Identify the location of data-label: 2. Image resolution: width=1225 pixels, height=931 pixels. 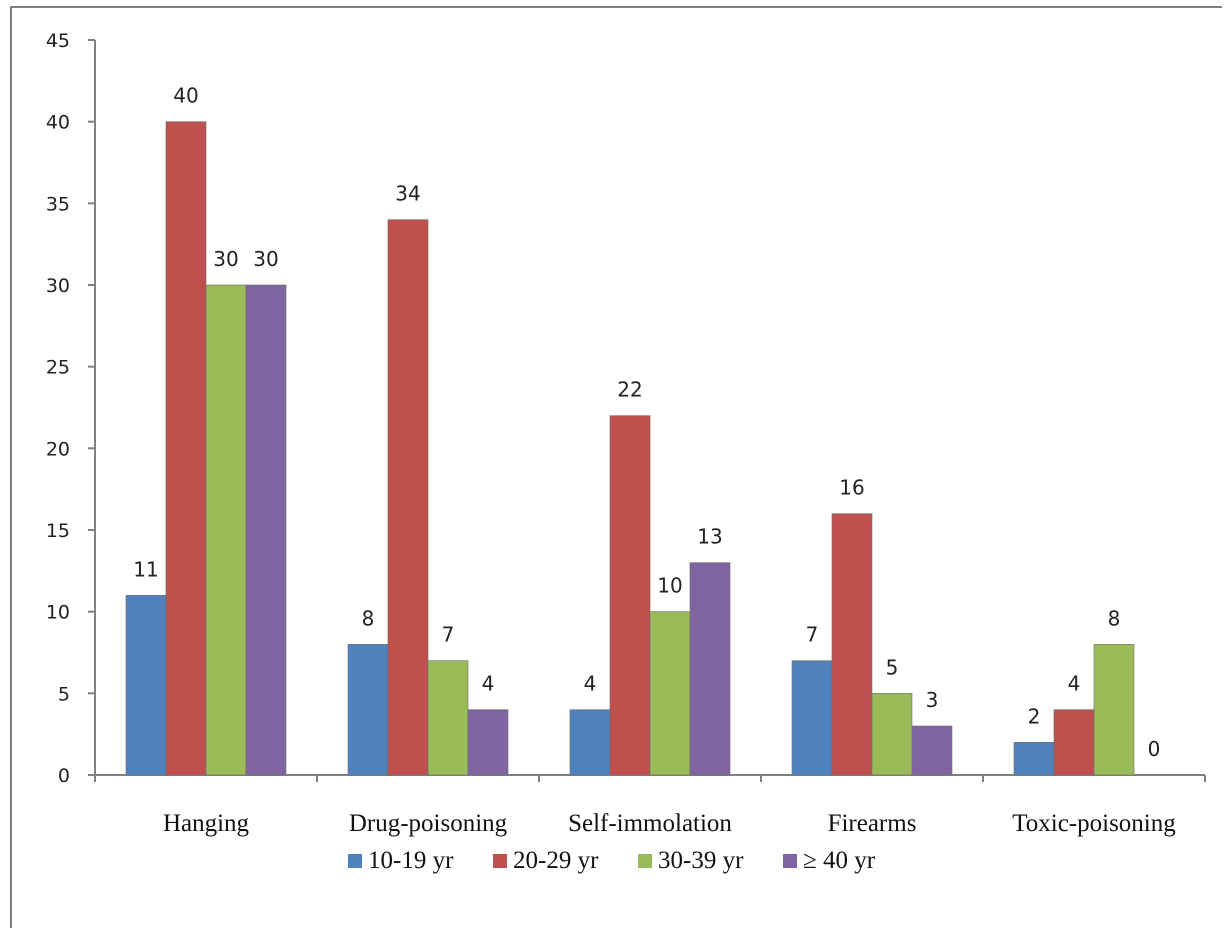
(1034, 716).